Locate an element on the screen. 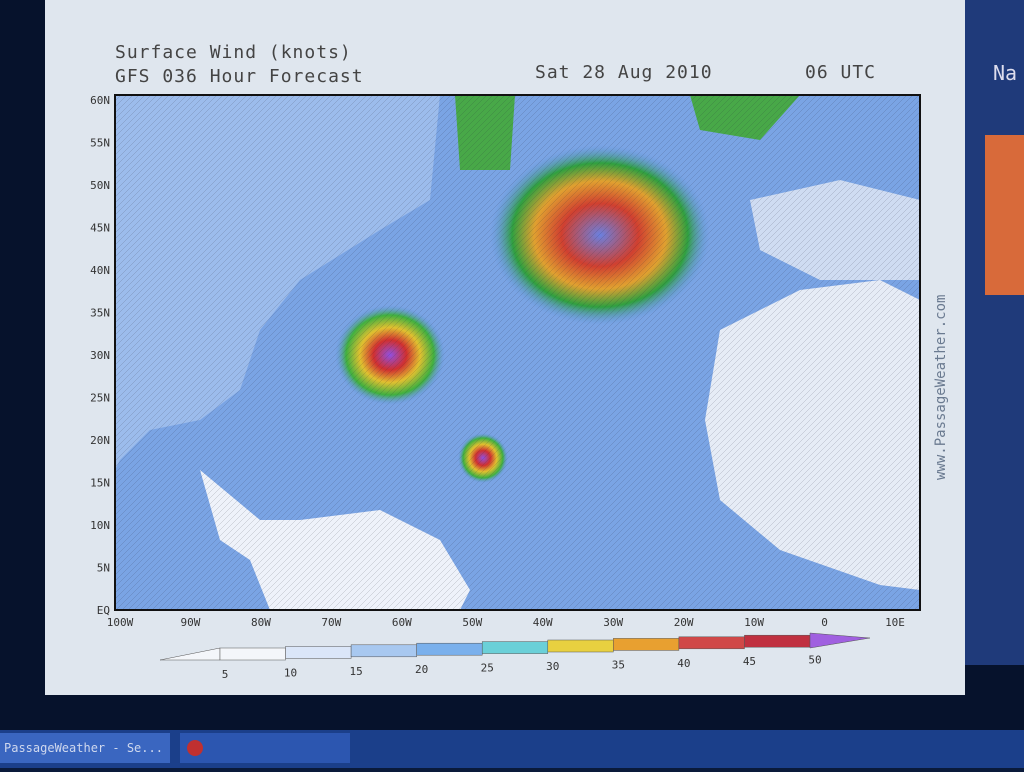 This screenshot has height=772, width=1024. colorbar-segments is located at coordinates (515, 647).